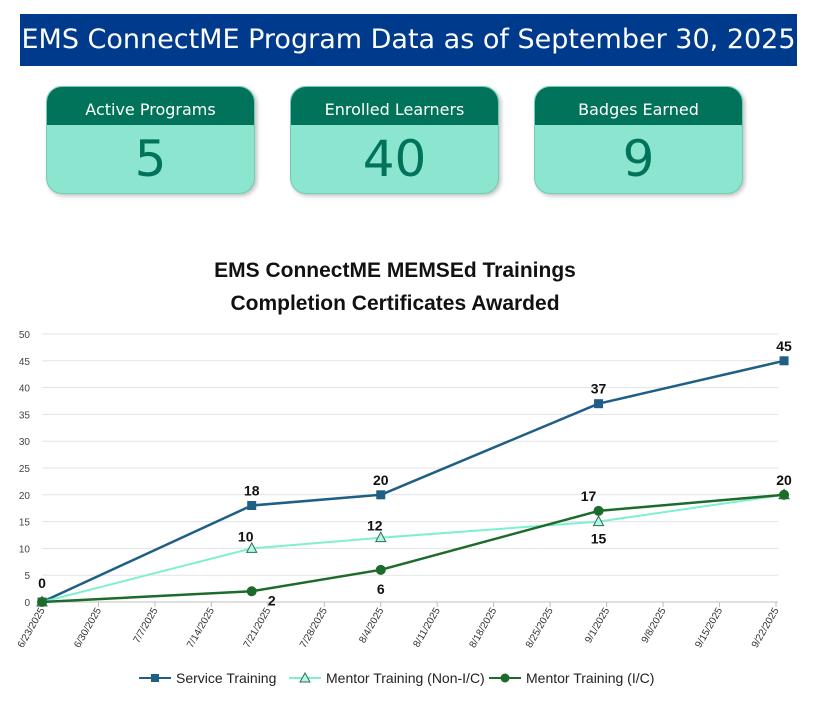 The image size is (816, 702). Describe the element at coordinates (88, 628) in the screenshot. I see `x-tick-label: 6/30/2025` at that location.